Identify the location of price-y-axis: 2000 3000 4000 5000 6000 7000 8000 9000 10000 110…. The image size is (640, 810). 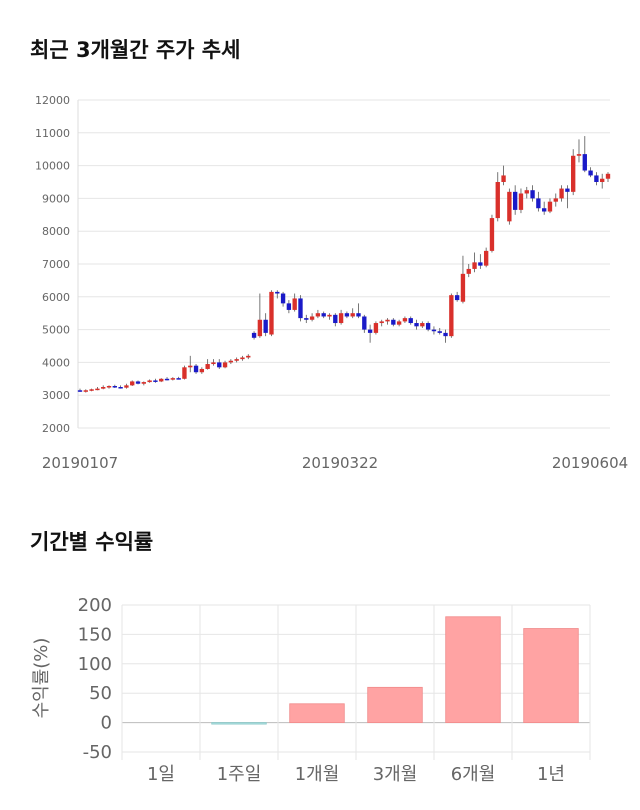
(52, 264).